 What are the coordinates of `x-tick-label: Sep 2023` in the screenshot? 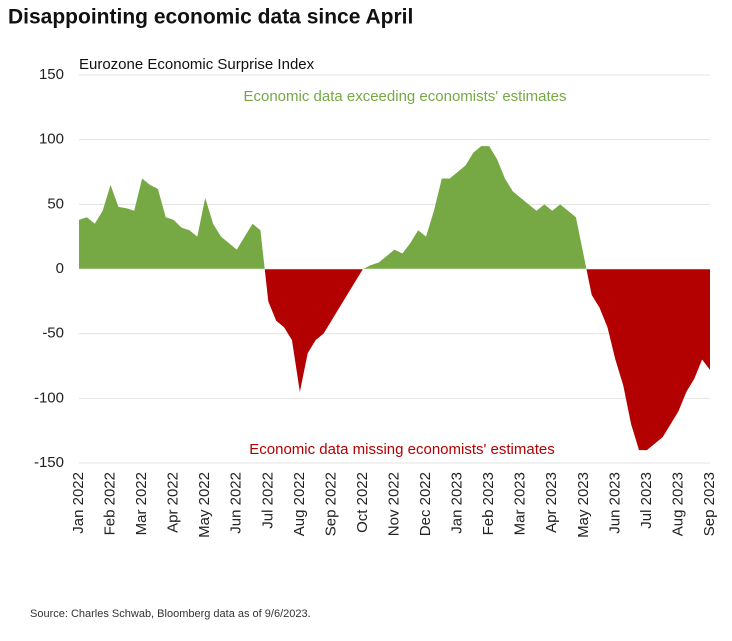 It's located at (709, 504).